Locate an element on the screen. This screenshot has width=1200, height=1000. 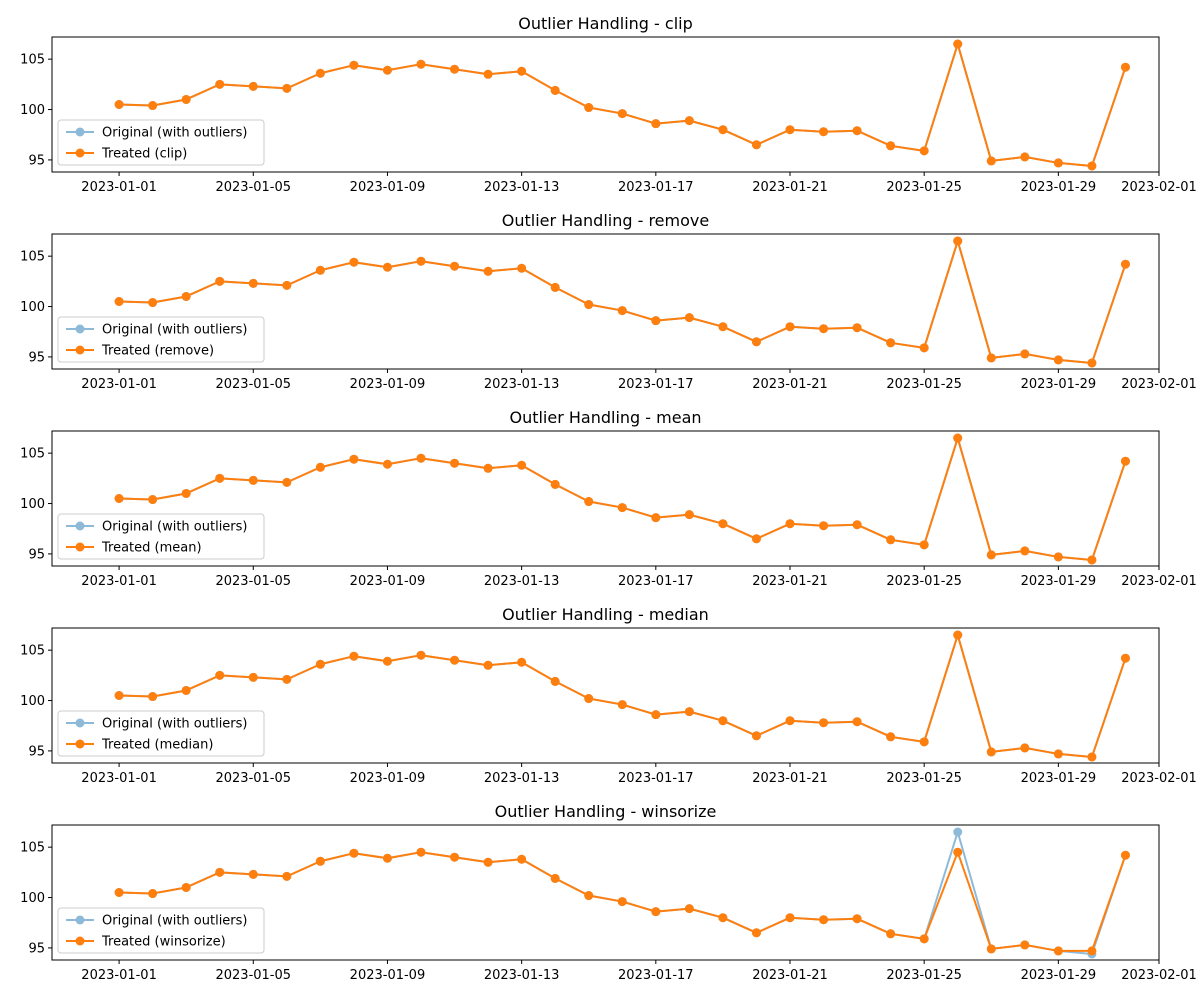
chart-title: Outlier Handling - clip is located at coordinates (605, 23).